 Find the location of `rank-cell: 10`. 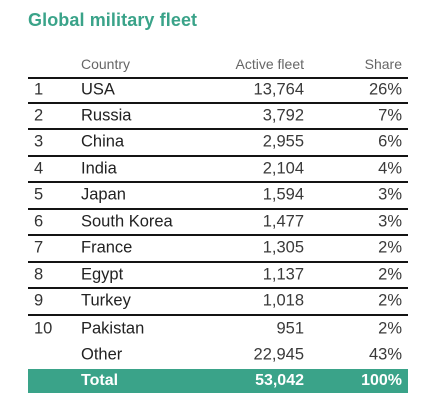

rank-cell: 10 is located at coordinates (43, 328).